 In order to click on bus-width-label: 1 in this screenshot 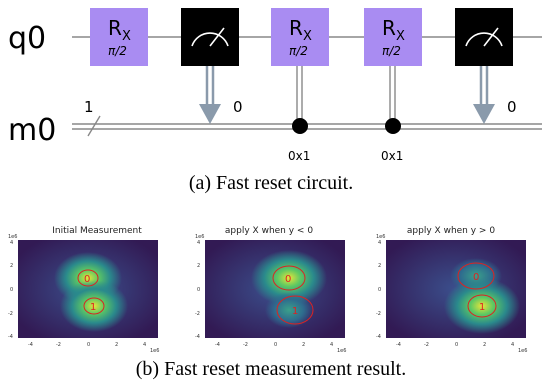, I will do `click(89, 107)`.